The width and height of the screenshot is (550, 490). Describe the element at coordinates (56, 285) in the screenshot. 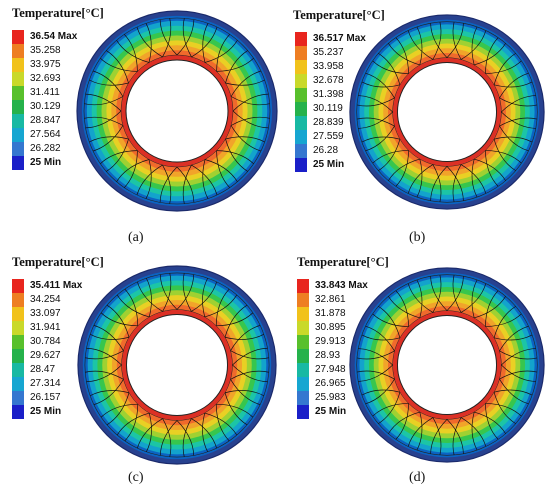

I see `legend-value: 35.411 Max` at that location.